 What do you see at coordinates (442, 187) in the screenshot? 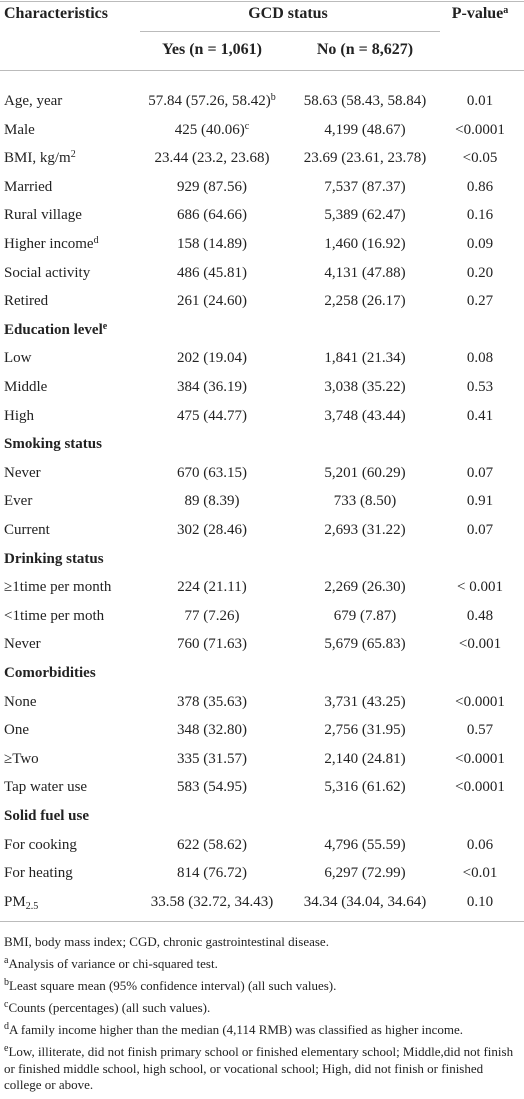
I see `cell-p: 0.86` at bounding box center [442, 187].